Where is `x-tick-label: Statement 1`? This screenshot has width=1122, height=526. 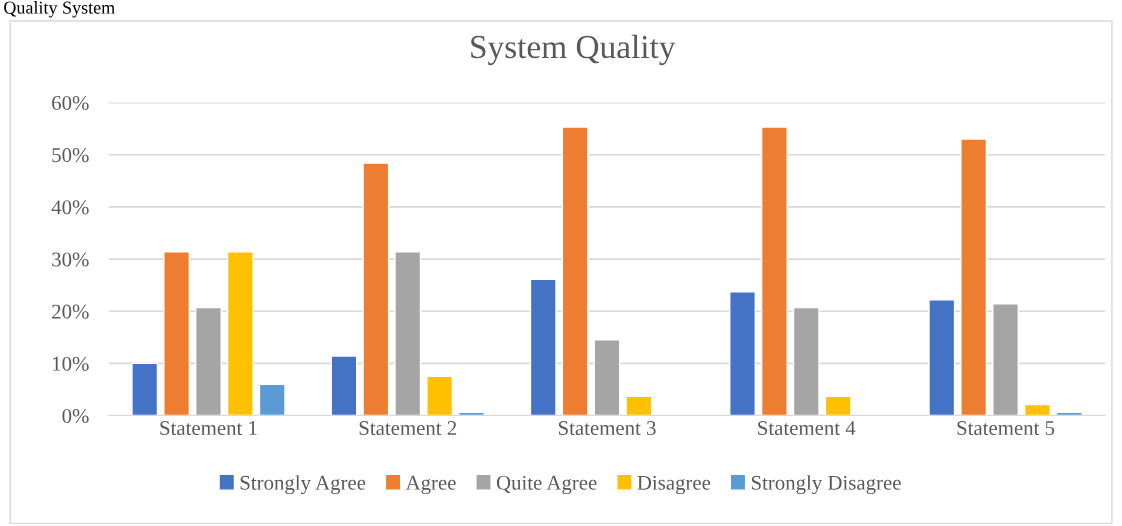 x-tick-label: Statement 1 is located at coordinates (208, 428).